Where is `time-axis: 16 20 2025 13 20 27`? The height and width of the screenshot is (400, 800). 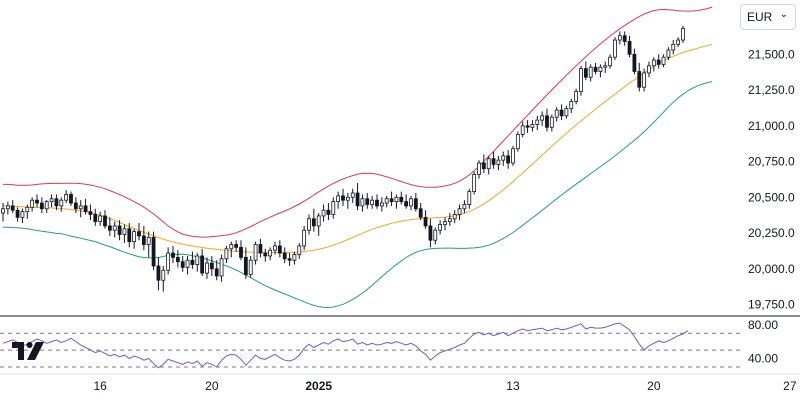
time-axis: 16 20 2025 13 20 27 is located at coordinates (444, 386).